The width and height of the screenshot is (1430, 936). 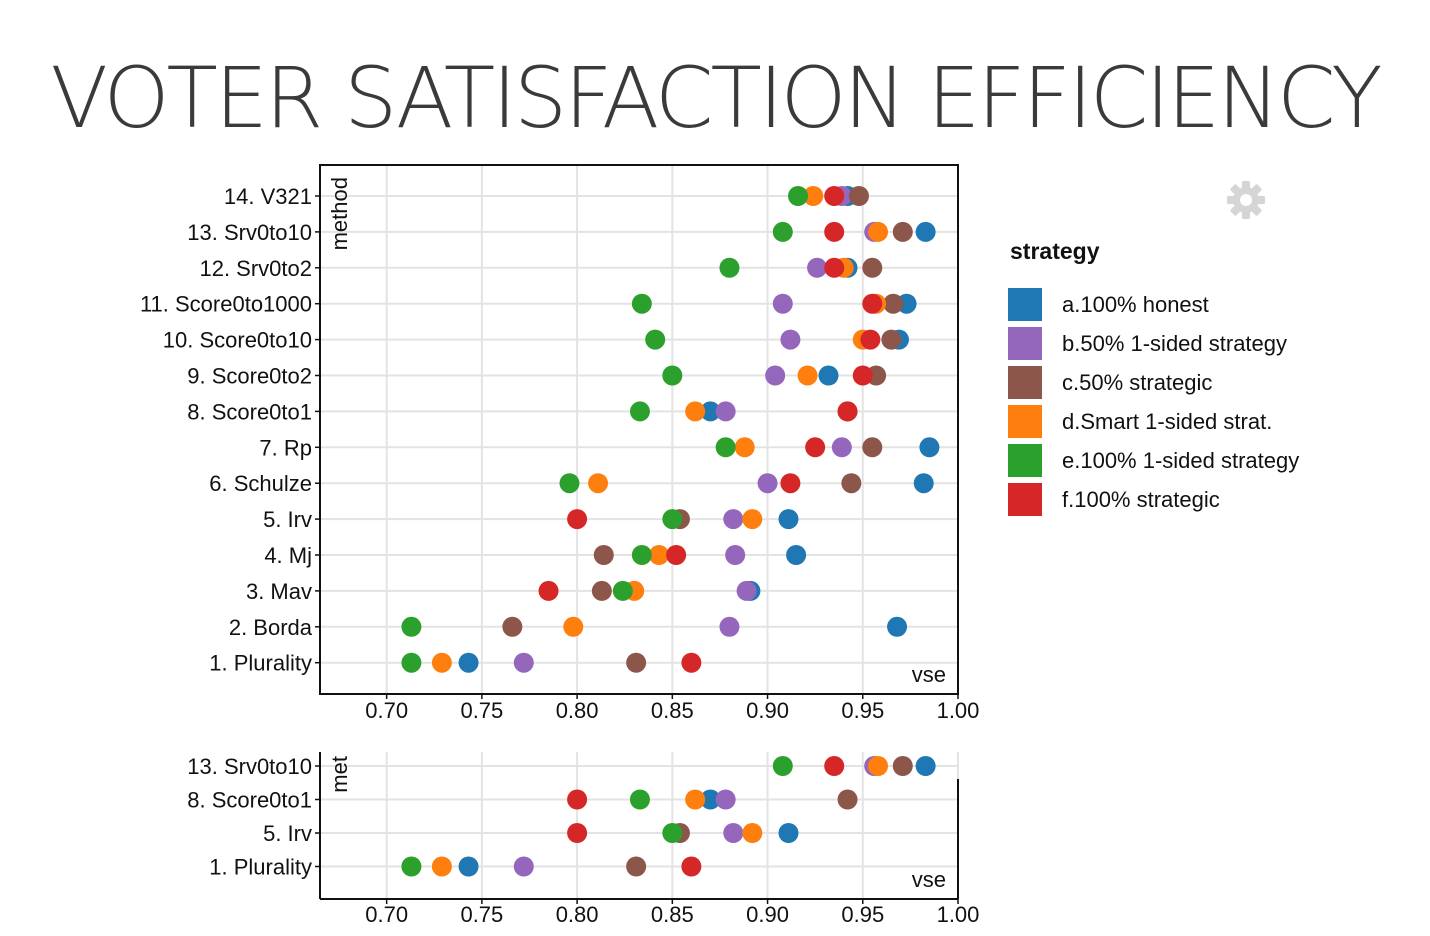 I want to click on legend-label: e.100% 1-sided strategy, so click(x=1181, y=460).